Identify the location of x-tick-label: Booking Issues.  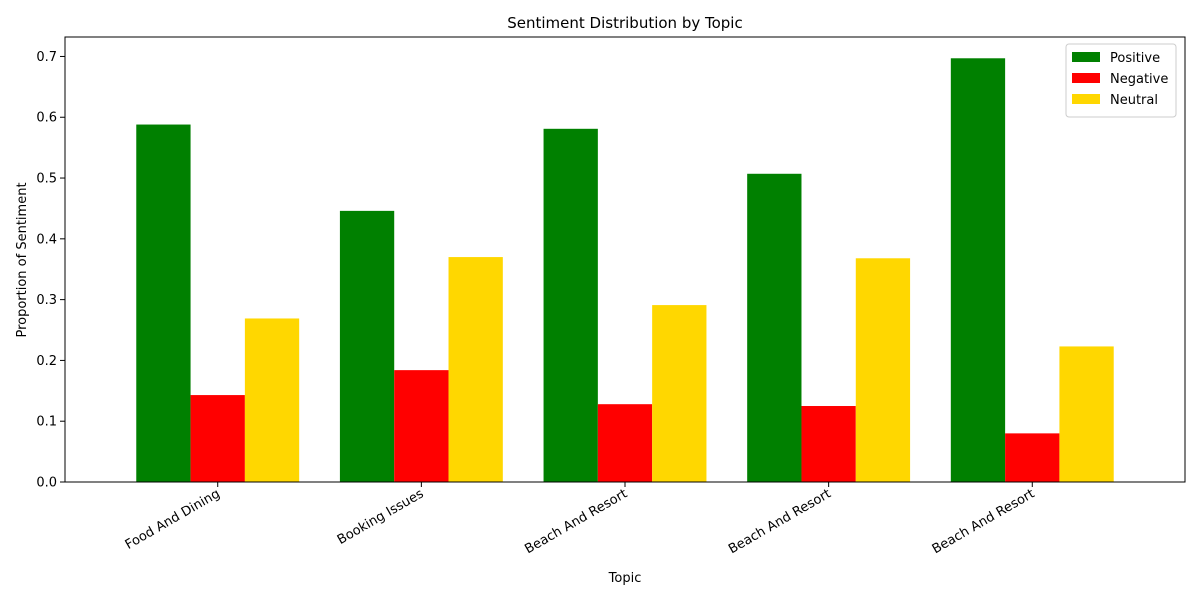
(381, 517).